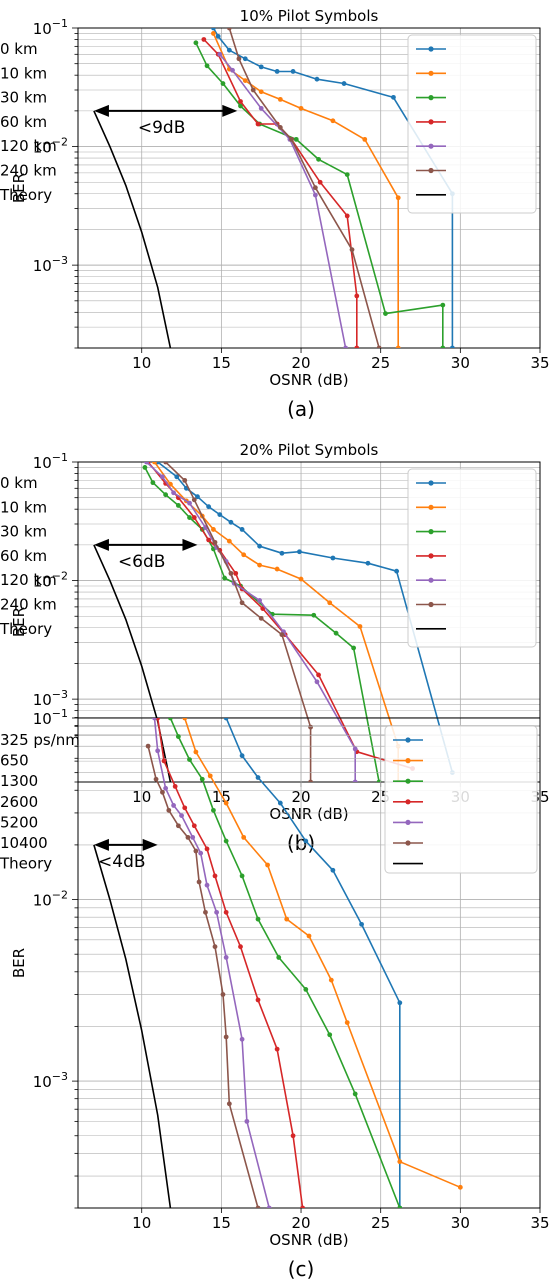 The image size is (553, 1280). Describe the element at coordinates (283, 200) in the screenshot. I see `series-line-120-km` at that location.